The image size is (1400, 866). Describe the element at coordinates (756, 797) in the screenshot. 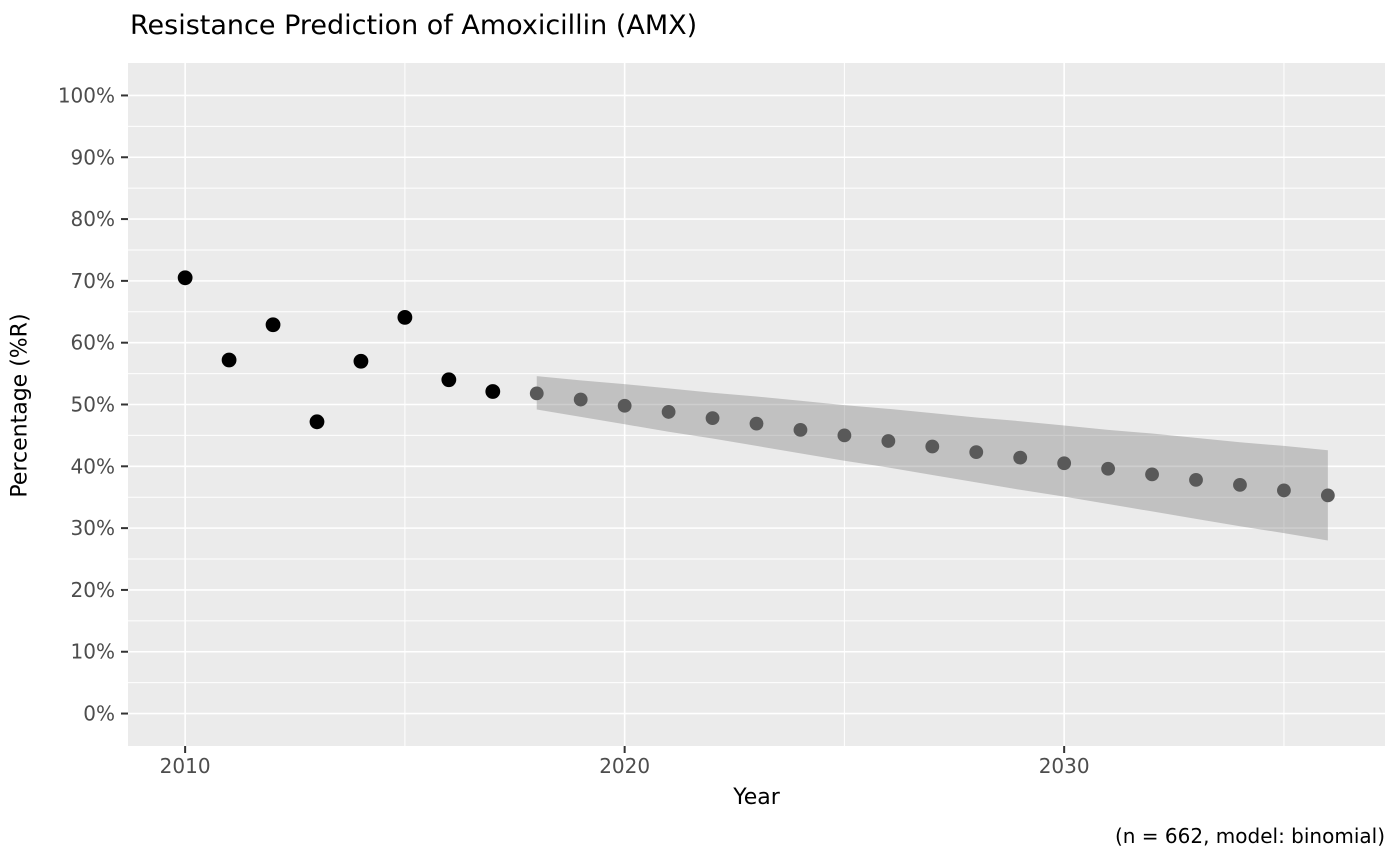

I see `x-axis-title: Year` at that location.